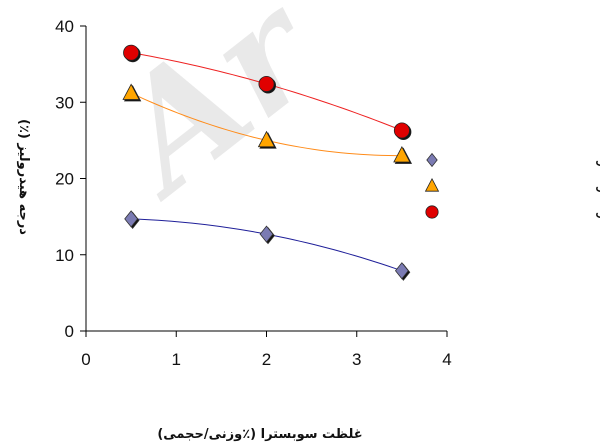 This screenshot has width=600, height=446. Describe the element at coordinates (266, 359) in the screenshot. I see `x-tick-label: 2` at that location.